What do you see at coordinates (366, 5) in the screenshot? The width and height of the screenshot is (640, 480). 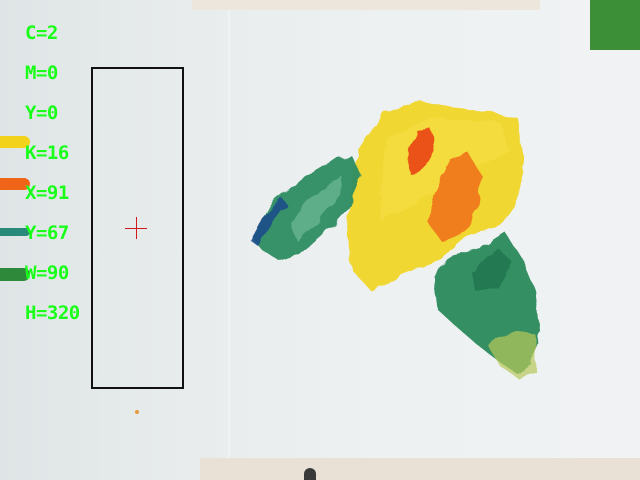 I see `table-edge-top` at bounding box center [366, 5].